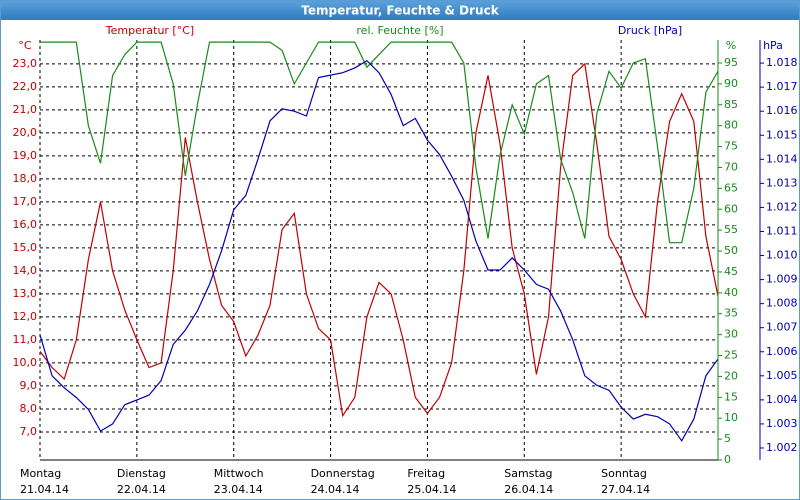 Image resolution: width=800 pixels, height=500 pixels. I want to click on y-tick-label: 8,0, so click(29, 408).